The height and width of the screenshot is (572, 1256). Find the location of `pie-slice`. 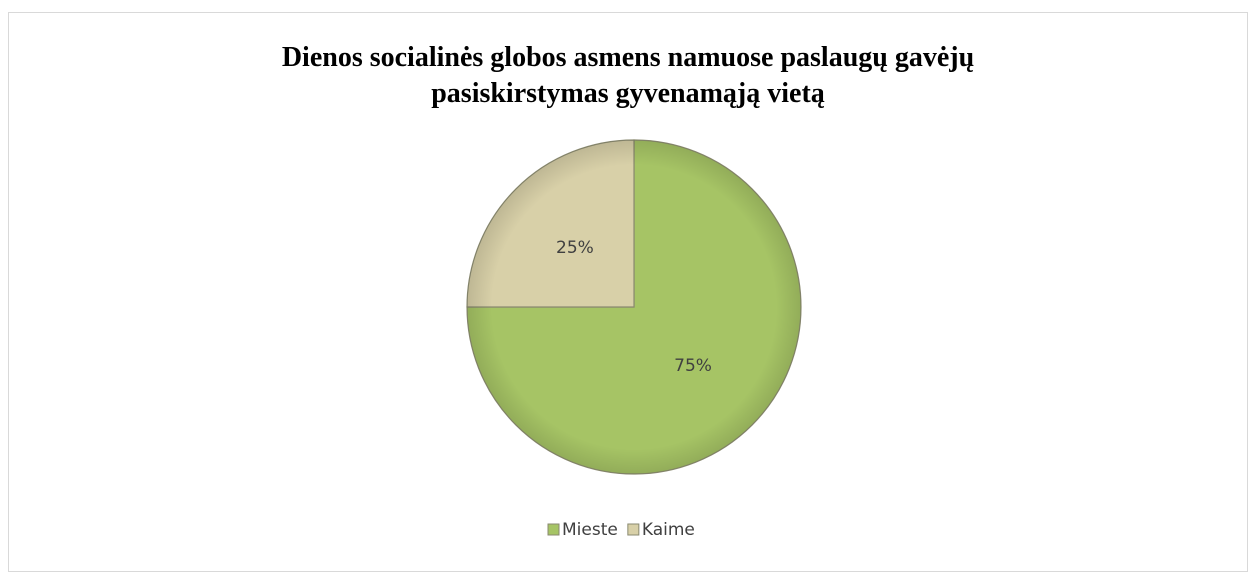

pie-slice is located at coordinates (550, 223).